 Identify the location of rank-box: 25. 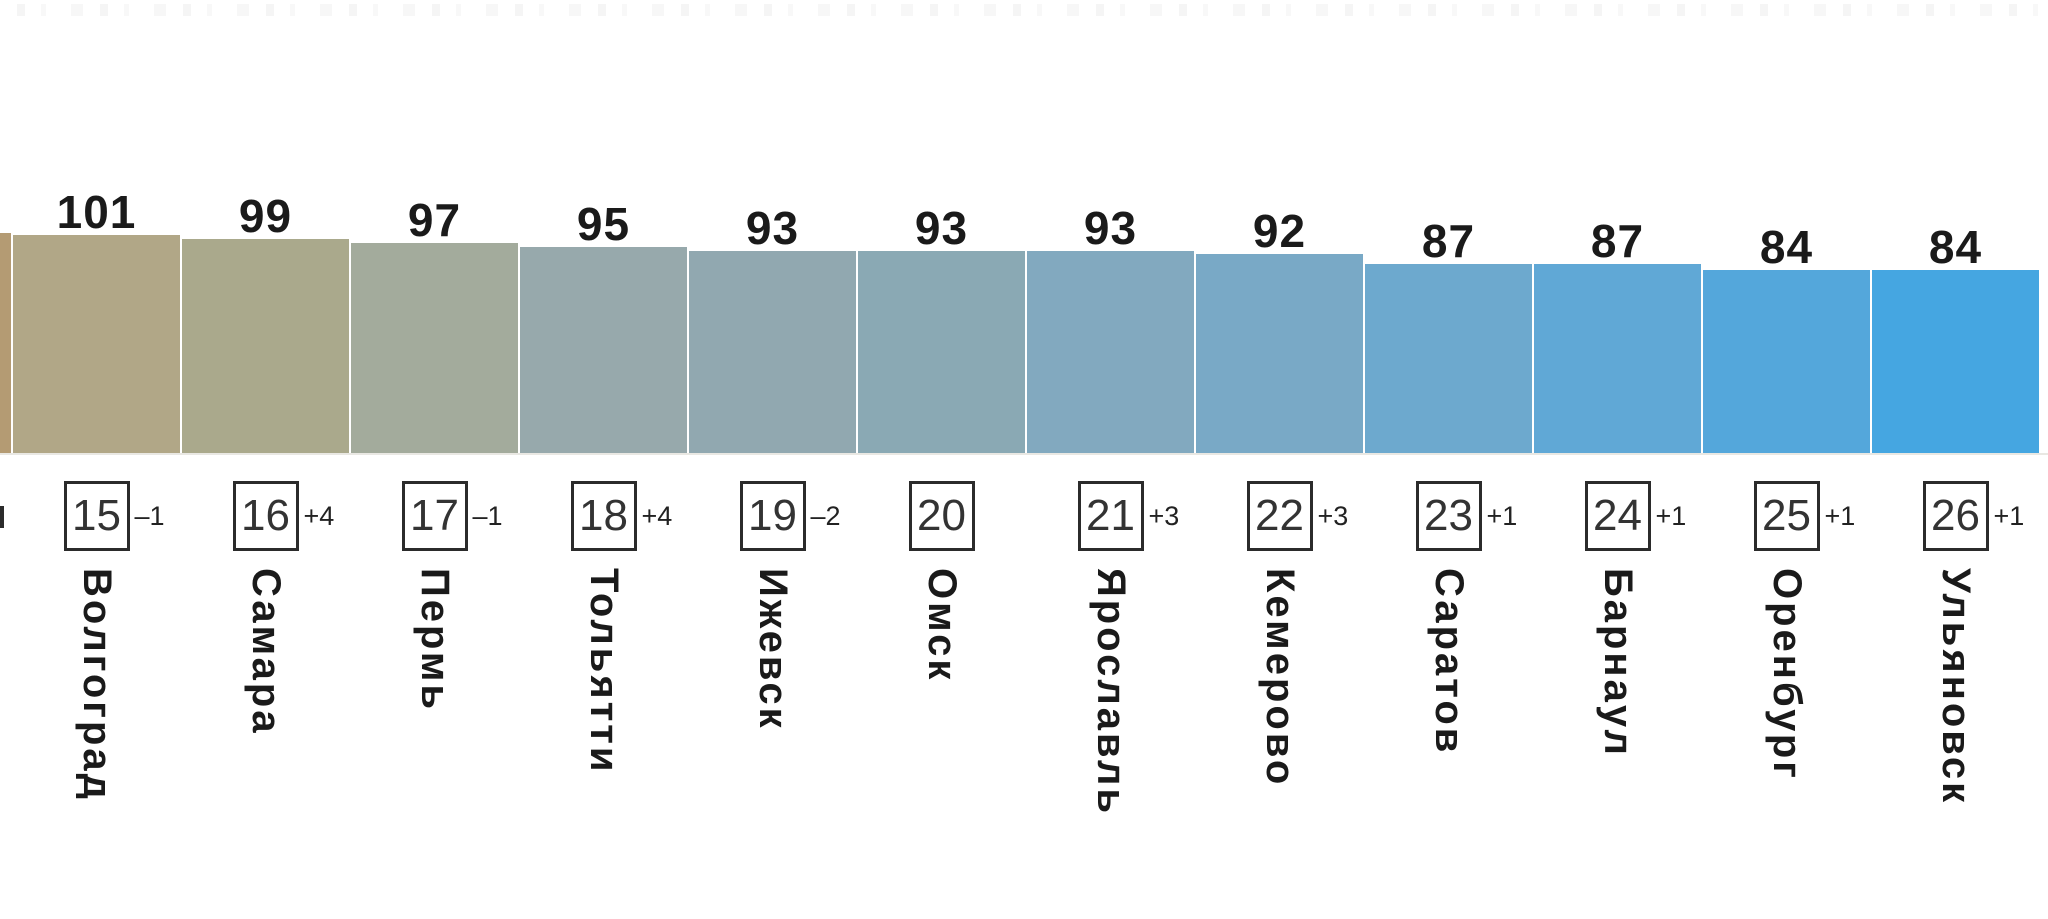
(1786, 516).